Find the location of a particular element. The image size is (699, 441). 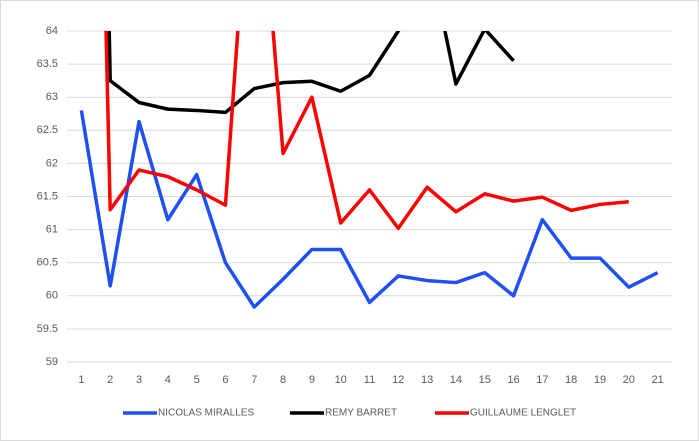

y-tick-label: 60 is located at coordinates (52, 296).